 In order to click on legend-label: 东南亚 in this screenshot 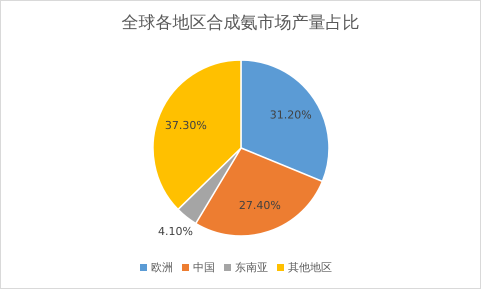, I will do `click(251, 267)`.